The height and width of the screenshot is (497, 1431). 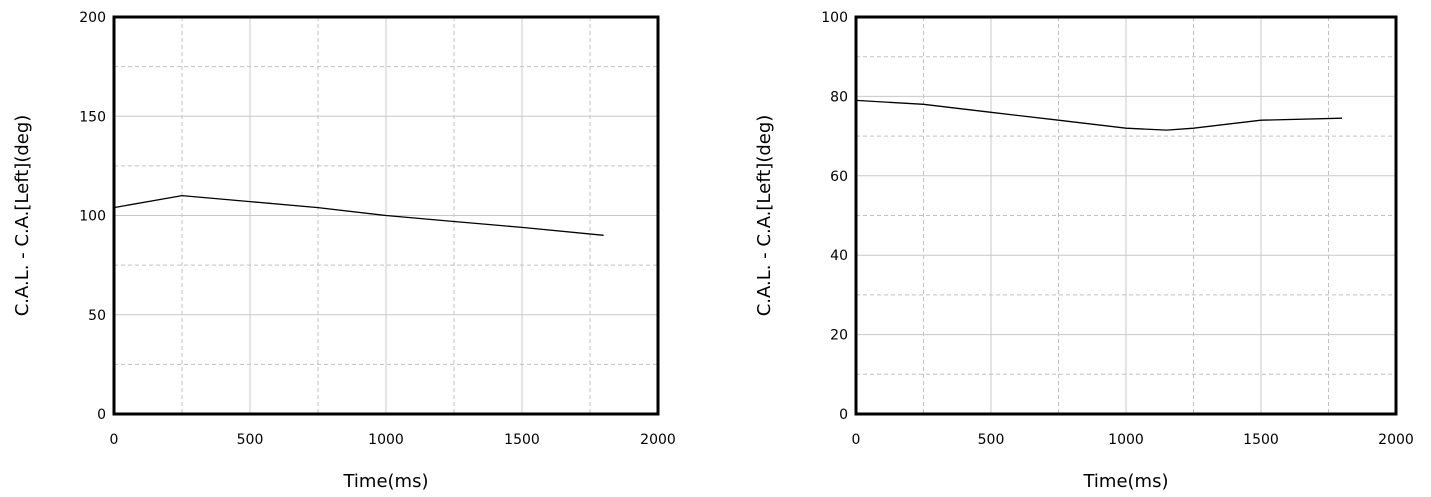 I want to click on y-tick-label: 40, so click(x=839, y=256).